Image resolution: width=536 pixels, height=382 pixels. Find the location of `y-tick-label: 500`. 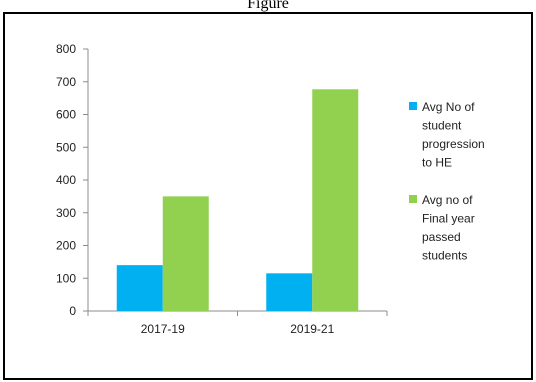

y-tick-label: 500 is located at coordinates (66, 147).